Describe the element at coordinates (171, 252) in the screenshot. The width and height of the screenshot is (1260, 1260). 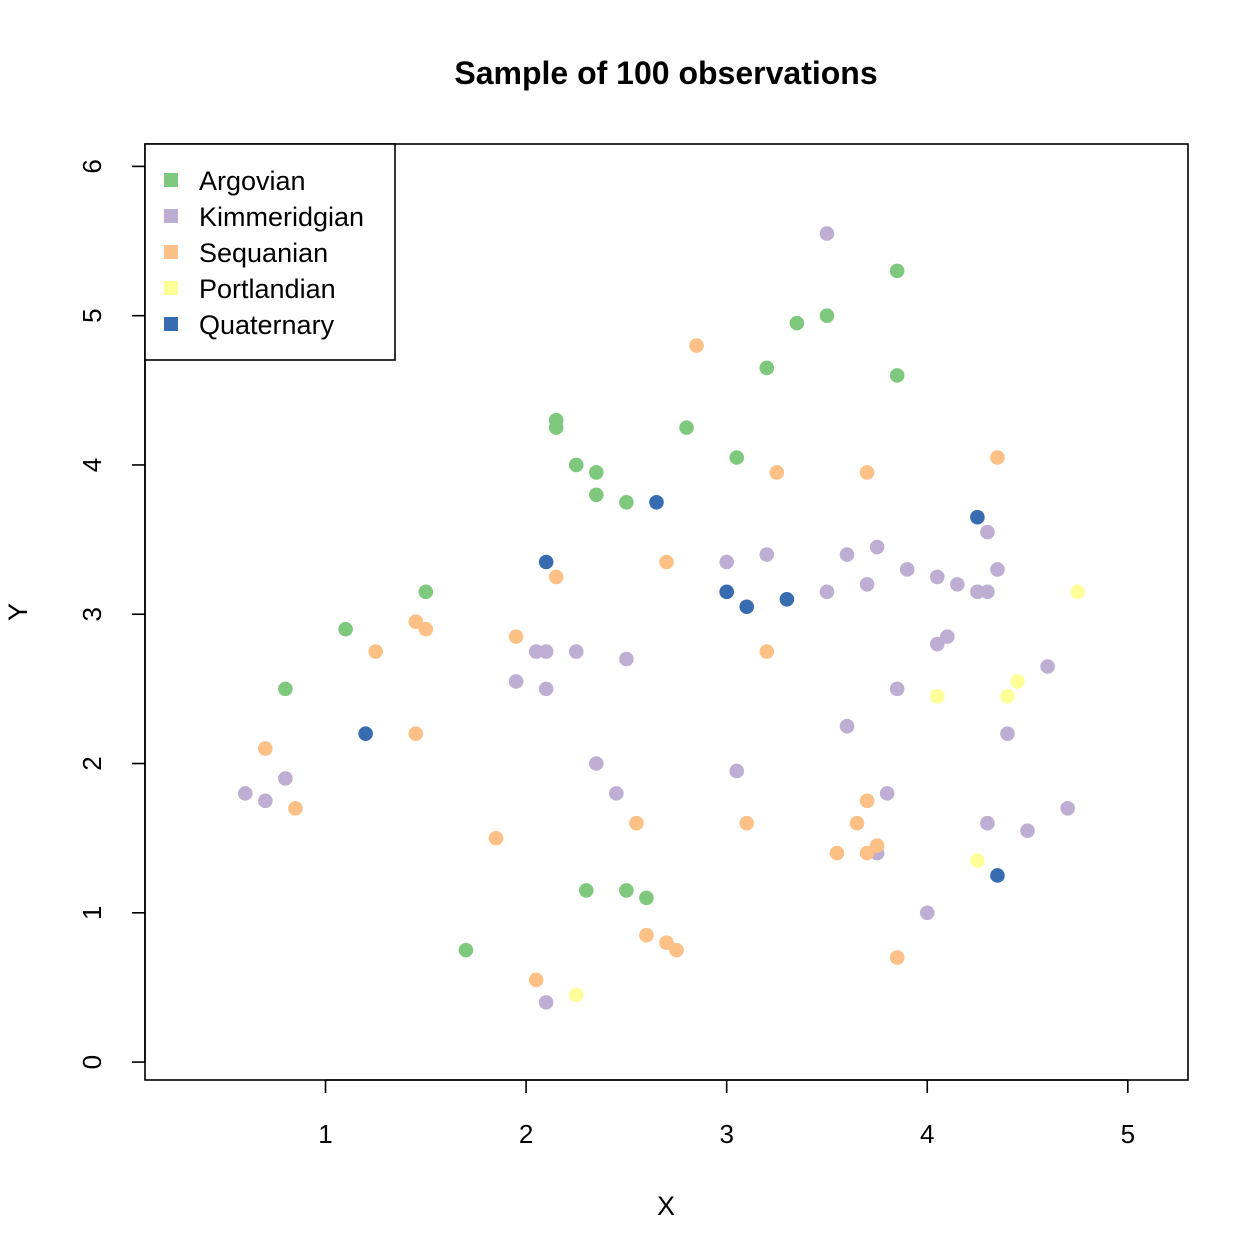
I see `legend-swatch-sequanian` at that location.